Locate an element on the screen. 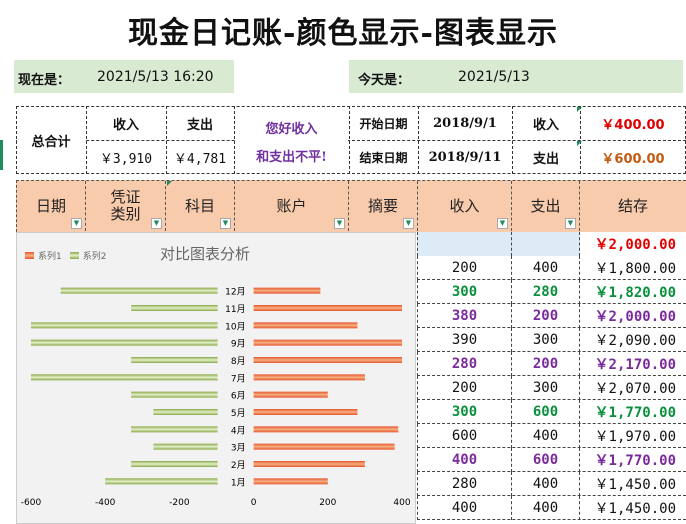 The image size is (686, 524). table-row: 280 400 ￥1,450.00 is located at coordinates (551, 484).